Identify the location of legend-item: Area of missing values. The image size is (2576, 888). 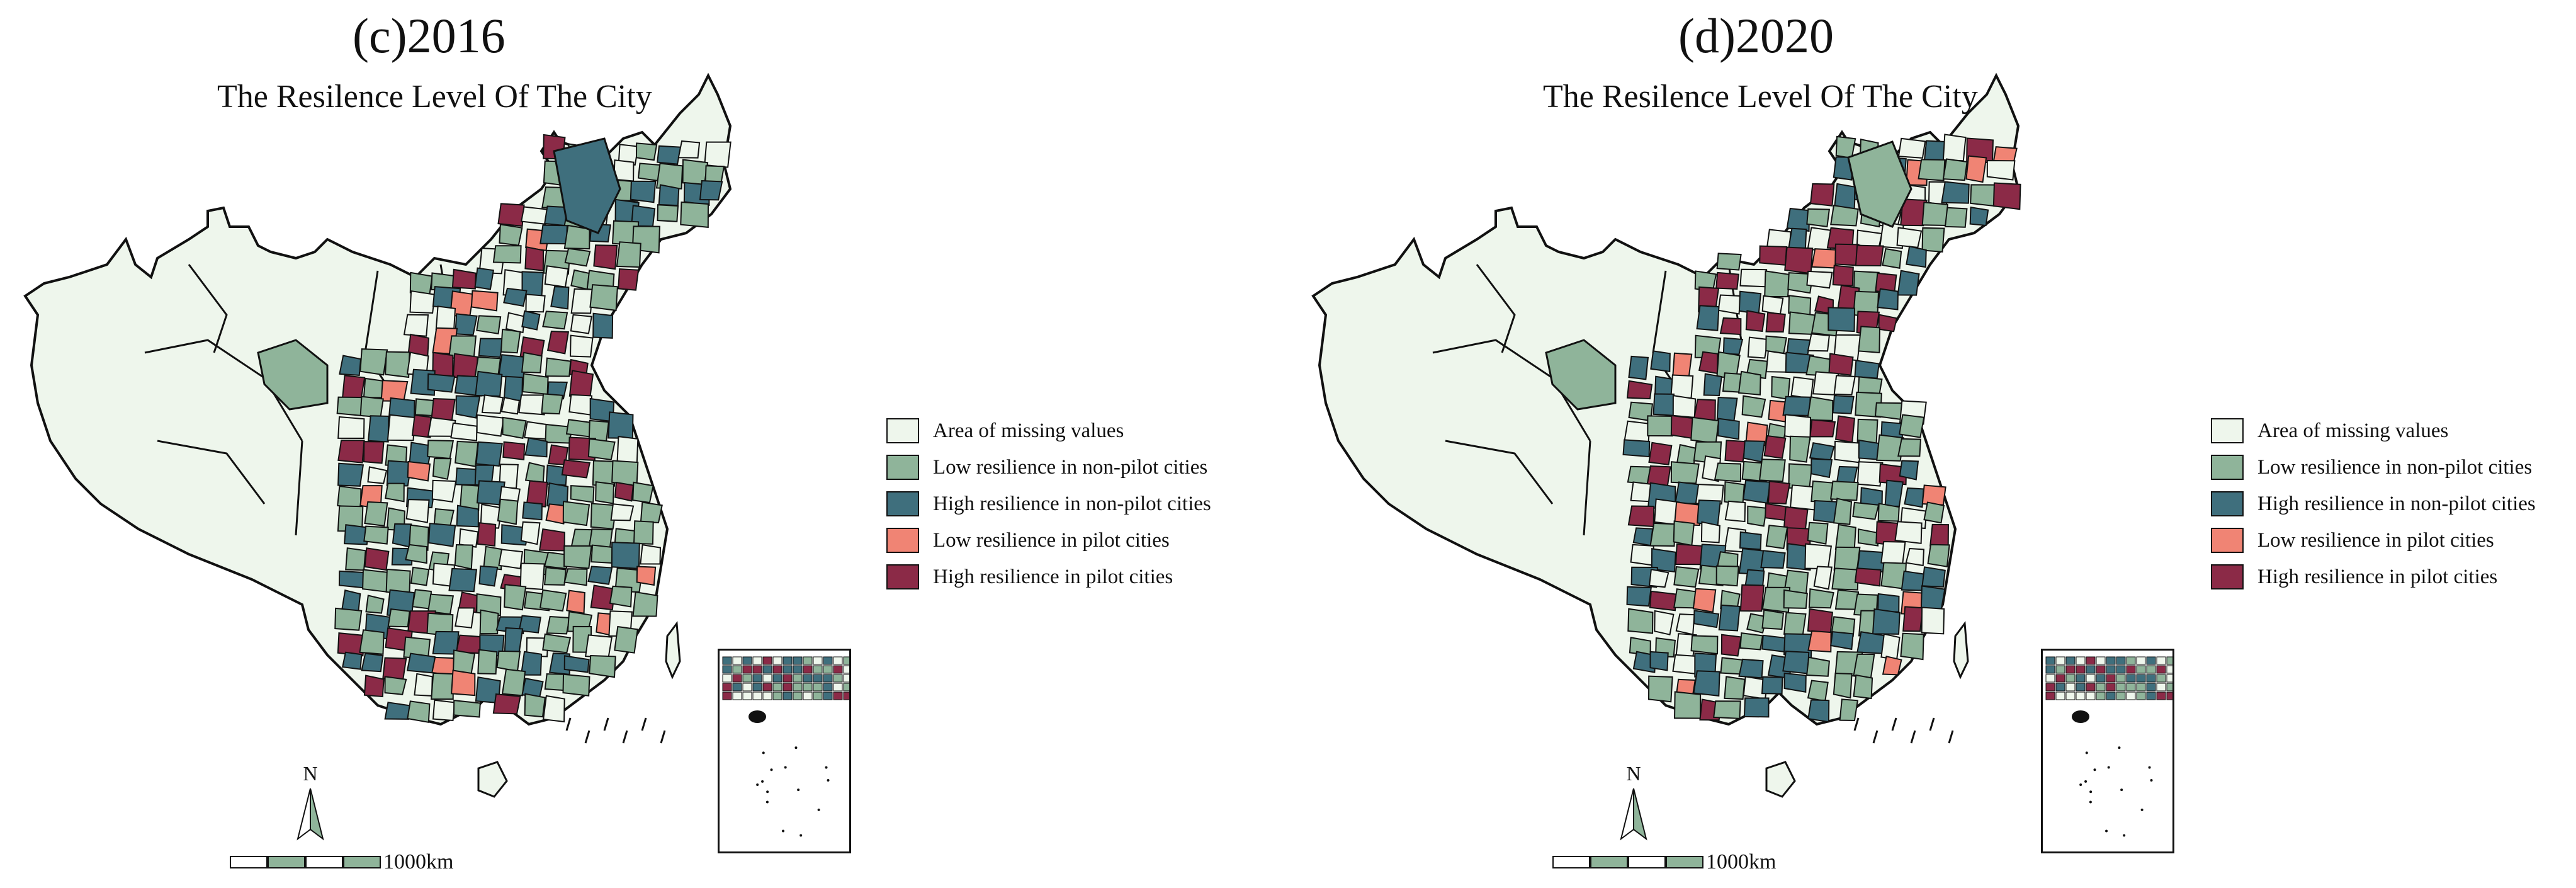
(2373, 431).